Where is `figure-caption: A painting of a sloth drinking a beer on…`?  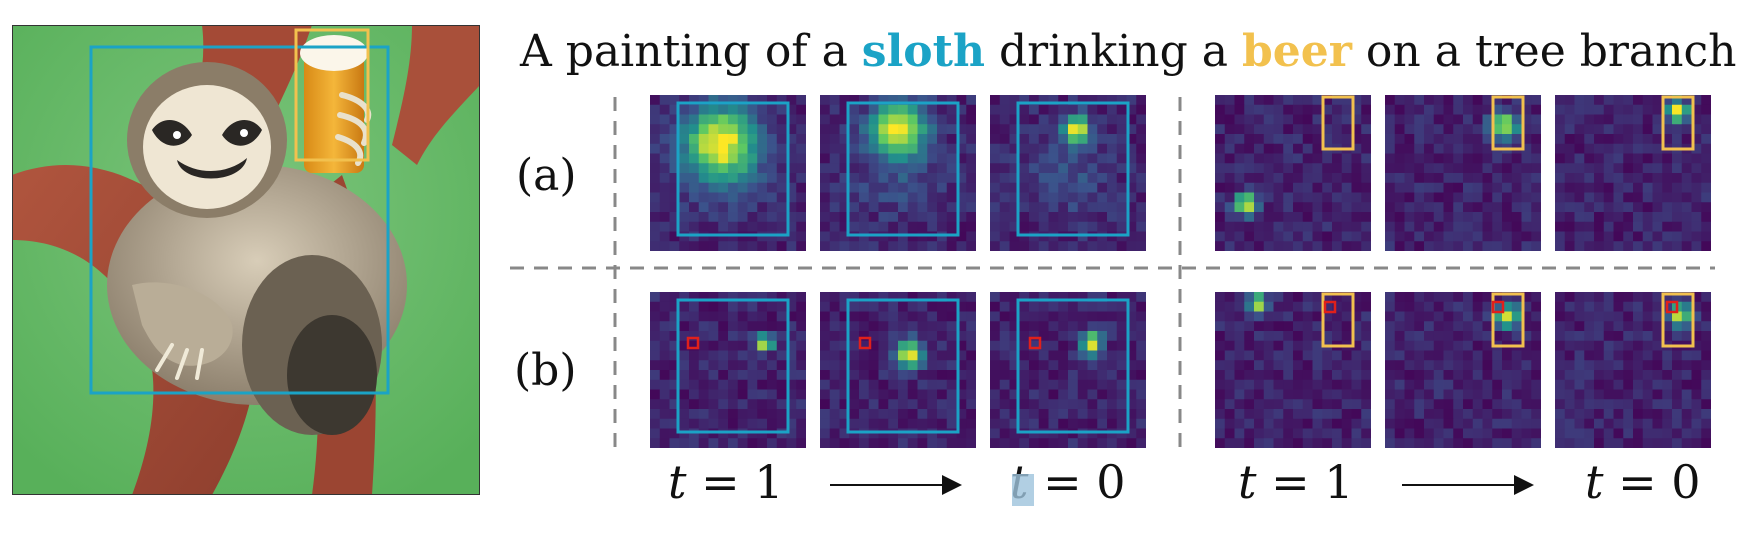
figure-caption: A painting of a sloth drinking a beer on… is located at coordinates (1128, 52).